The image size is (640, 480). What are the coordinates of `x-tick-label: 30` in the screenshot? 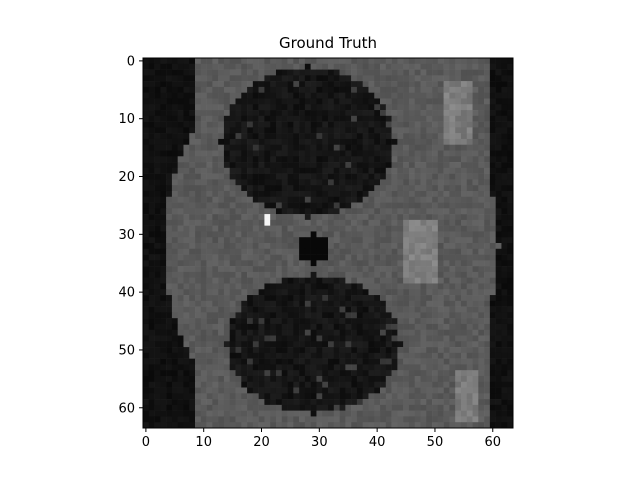 It's located at (319, 442).